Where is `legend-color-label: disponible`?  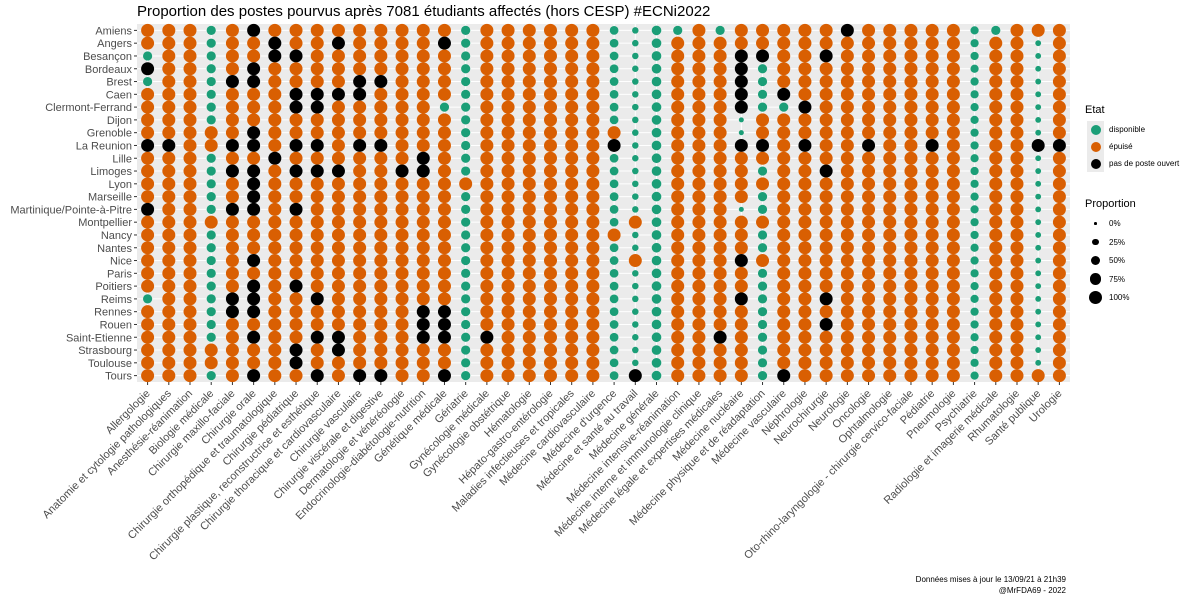
legend-color-label: disponible is located at coordinates (1127, 129).